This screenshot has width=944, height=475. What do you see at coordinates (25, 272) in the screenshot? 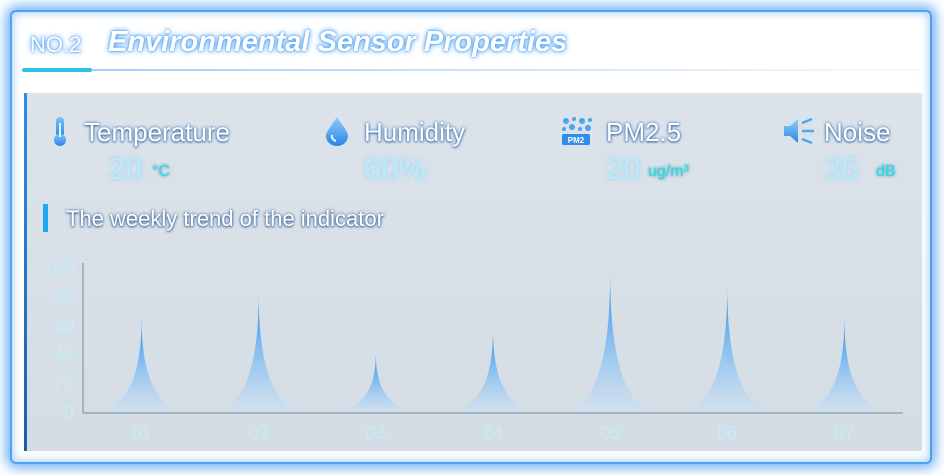
I see `panel-edge` at bounding box center [25, 272].